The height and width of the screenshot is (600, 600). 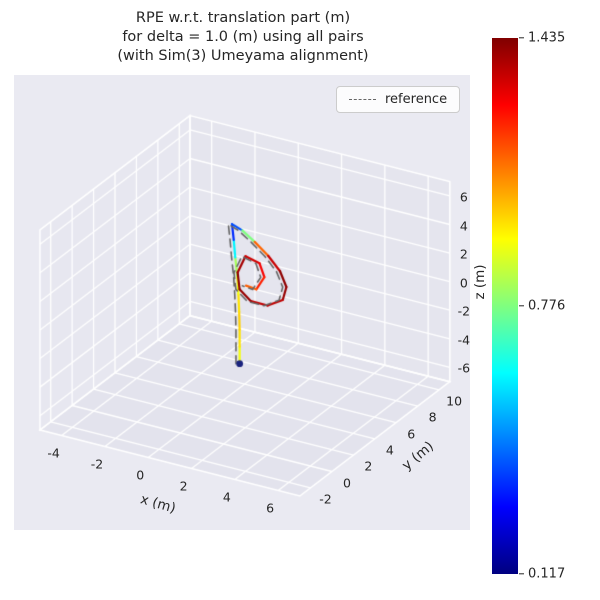 I want to click on colorbar: 1.435 0.776 0.117, so click(x=528, y=306).